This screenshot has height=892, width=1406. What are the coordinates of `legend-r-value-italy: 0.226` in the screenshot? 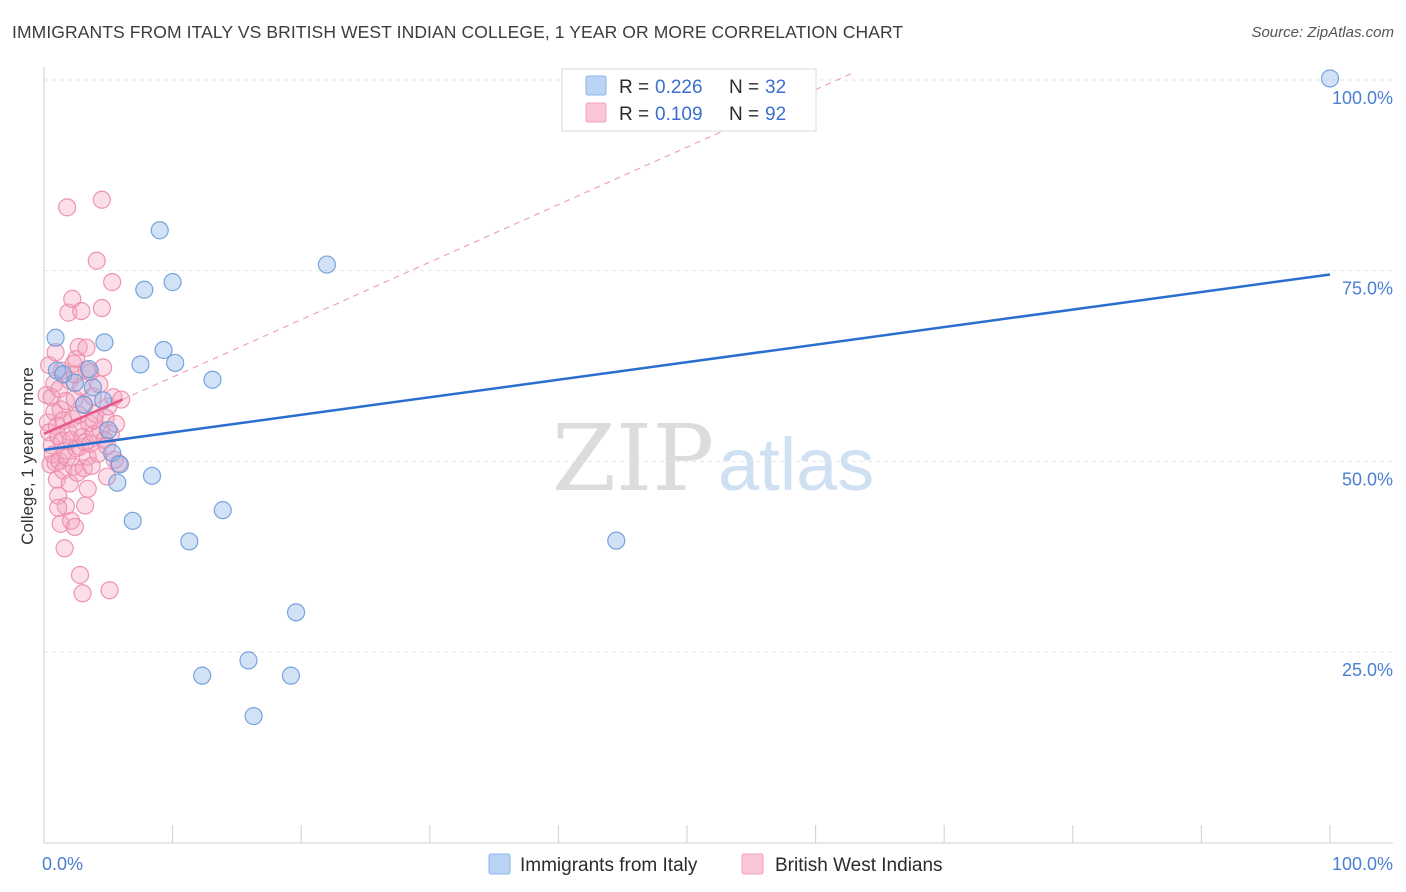 It's located at (679, 87).